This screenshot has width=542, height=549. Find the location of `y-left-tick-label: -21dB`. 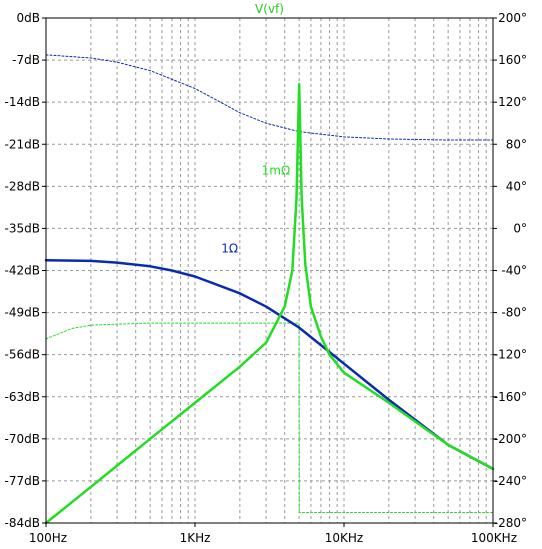

y-left-tick-label: -21dB is located at coordinates (22, 144).